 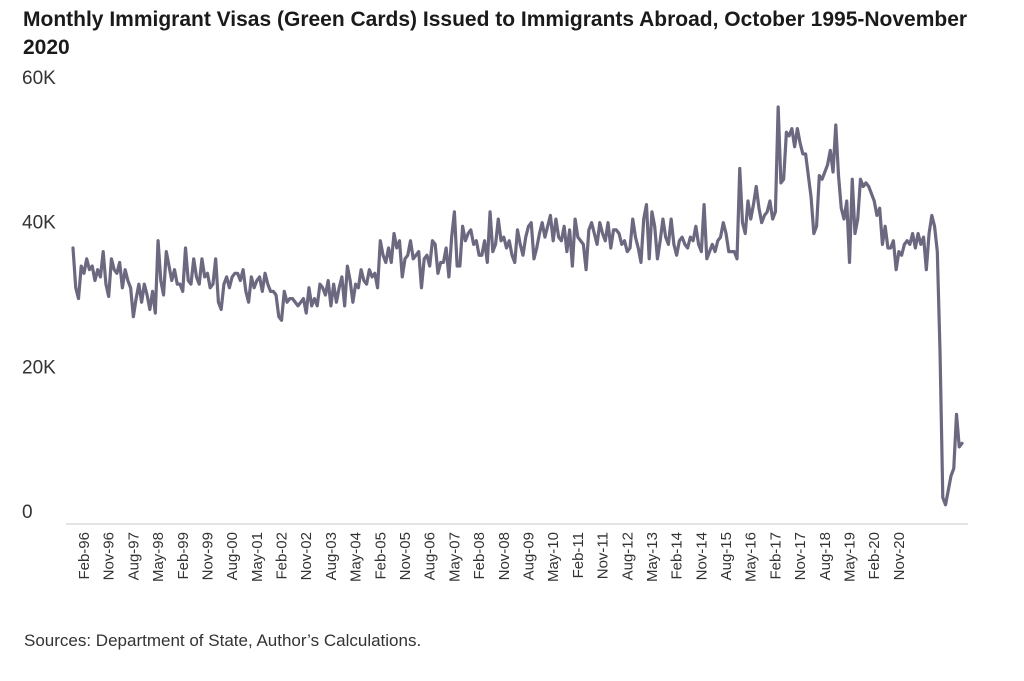 I want to click on x-tick-label: Nov-02, so click(x=306, y=556).